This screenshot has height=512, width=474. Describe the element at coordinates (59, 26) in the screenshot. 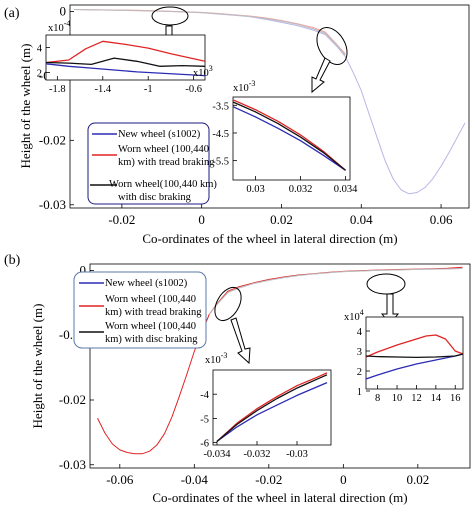

I see `inset-a1-y-exponent: x10-4` at that location.